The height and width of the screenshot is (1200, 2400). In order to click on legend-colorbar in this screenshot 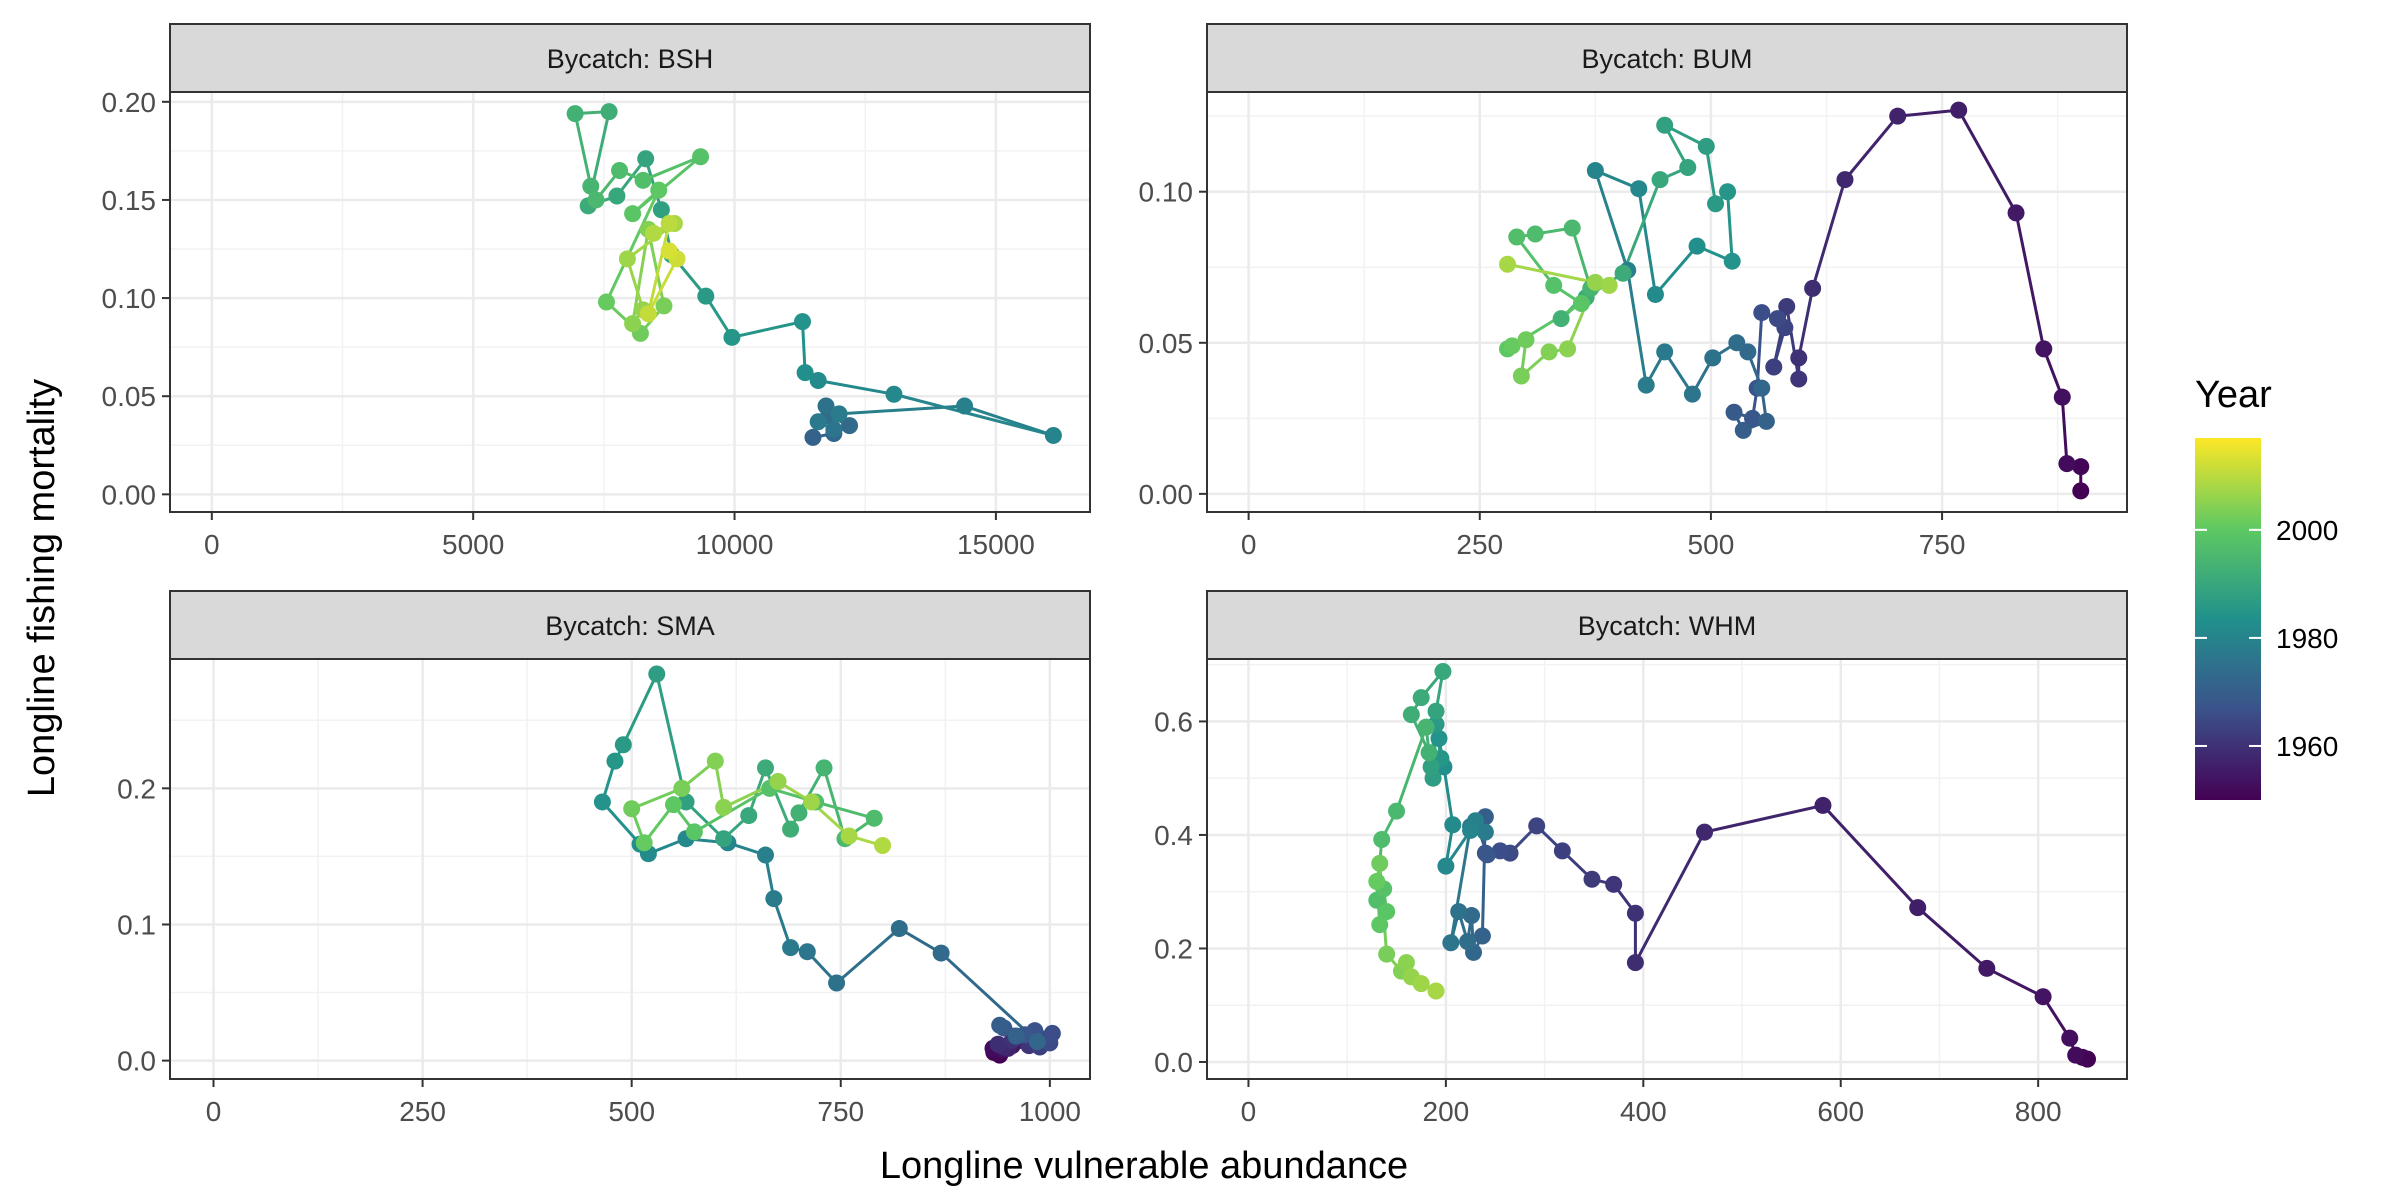, I will do `click(2228, 619)`.